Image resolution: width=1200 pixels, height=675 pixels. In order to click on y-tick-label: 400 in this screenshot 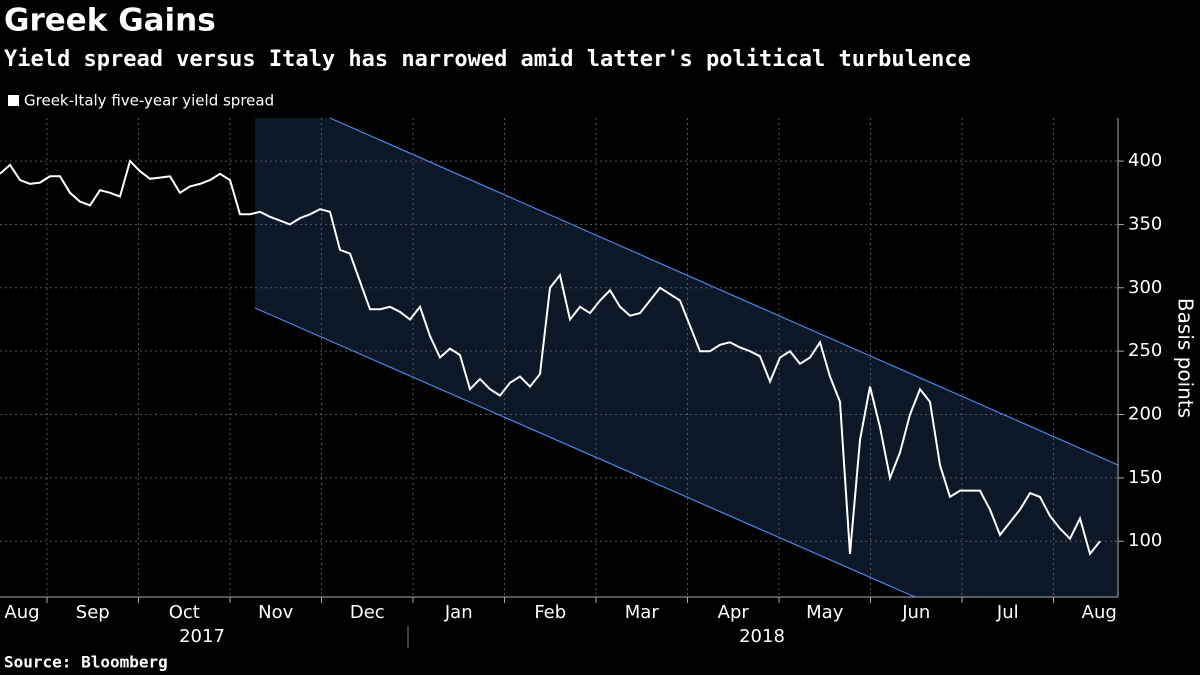, I will do `click(1145, 160)`.